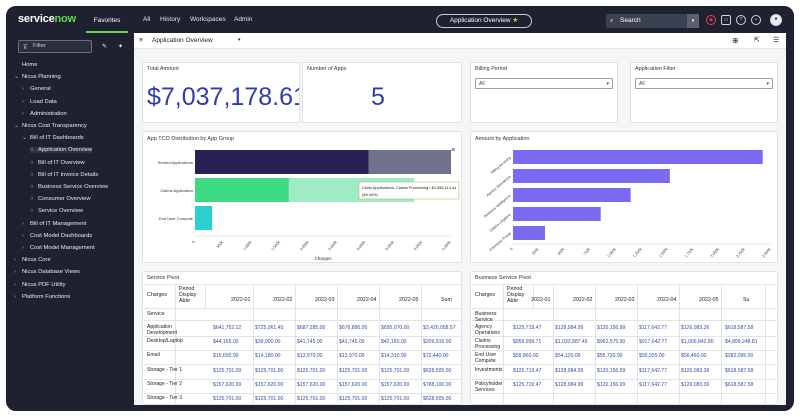 The width and height of the screenshot is (800, 417). Describe the element at coordinates (141, 40) in the screenshot. I see `menu-icon: ≡` at that location.